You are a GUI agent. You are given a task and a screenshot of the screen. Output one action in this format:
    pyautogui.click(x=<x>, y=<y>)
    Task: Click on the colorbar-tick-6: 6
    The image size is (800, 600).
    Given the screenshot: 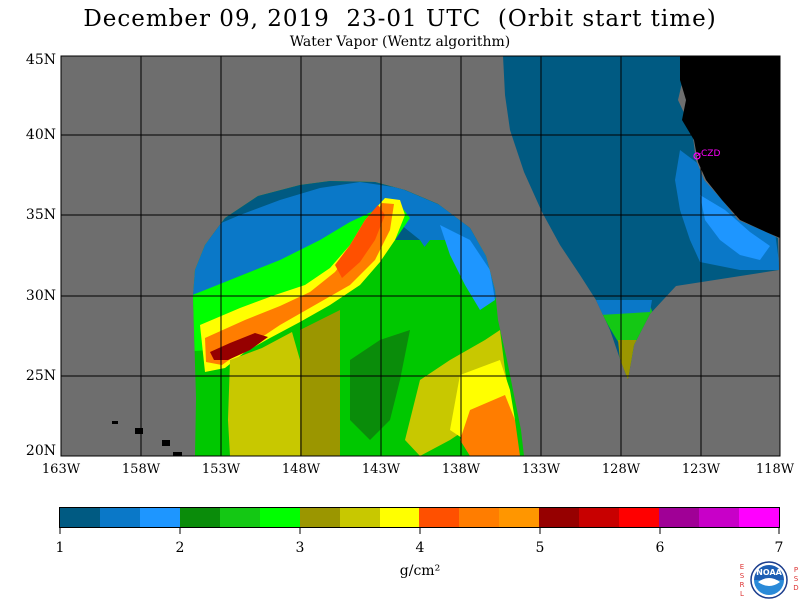 What is the action you would take?
    pyautogui.click(x=660, y=548)
    